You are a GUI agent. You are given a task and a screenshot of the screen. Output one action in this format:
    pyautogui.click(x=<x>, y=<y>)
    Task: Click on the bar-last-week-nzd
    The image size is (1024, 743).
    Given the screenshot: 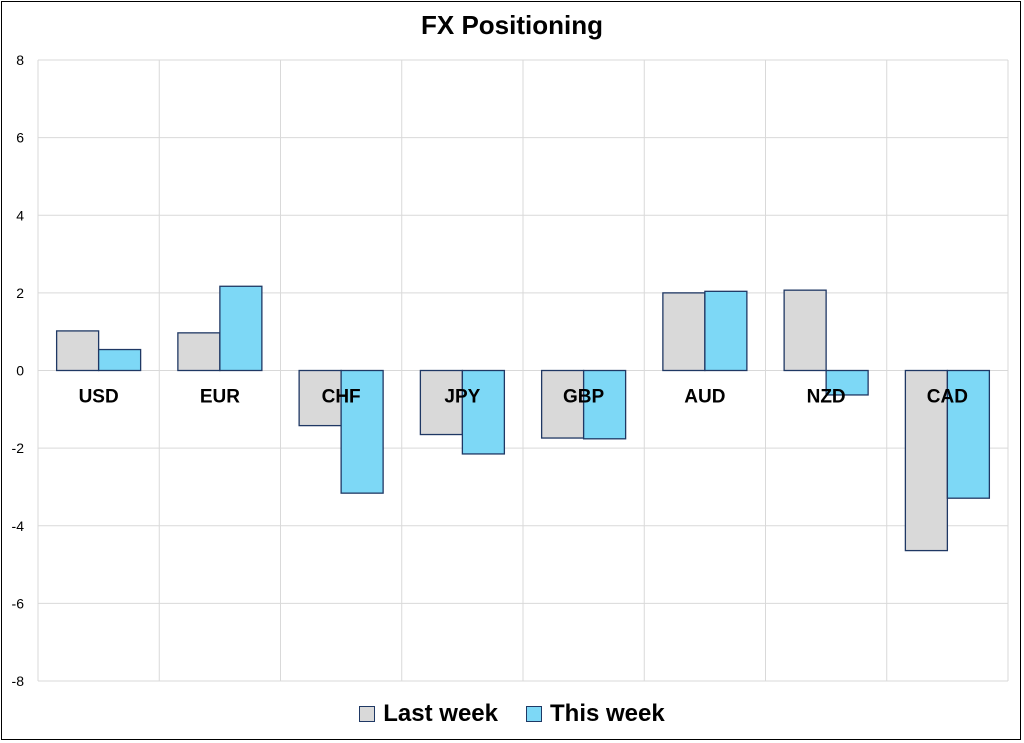 What is the action you would take?
    pyautogui.click(x=805, y=330)
    